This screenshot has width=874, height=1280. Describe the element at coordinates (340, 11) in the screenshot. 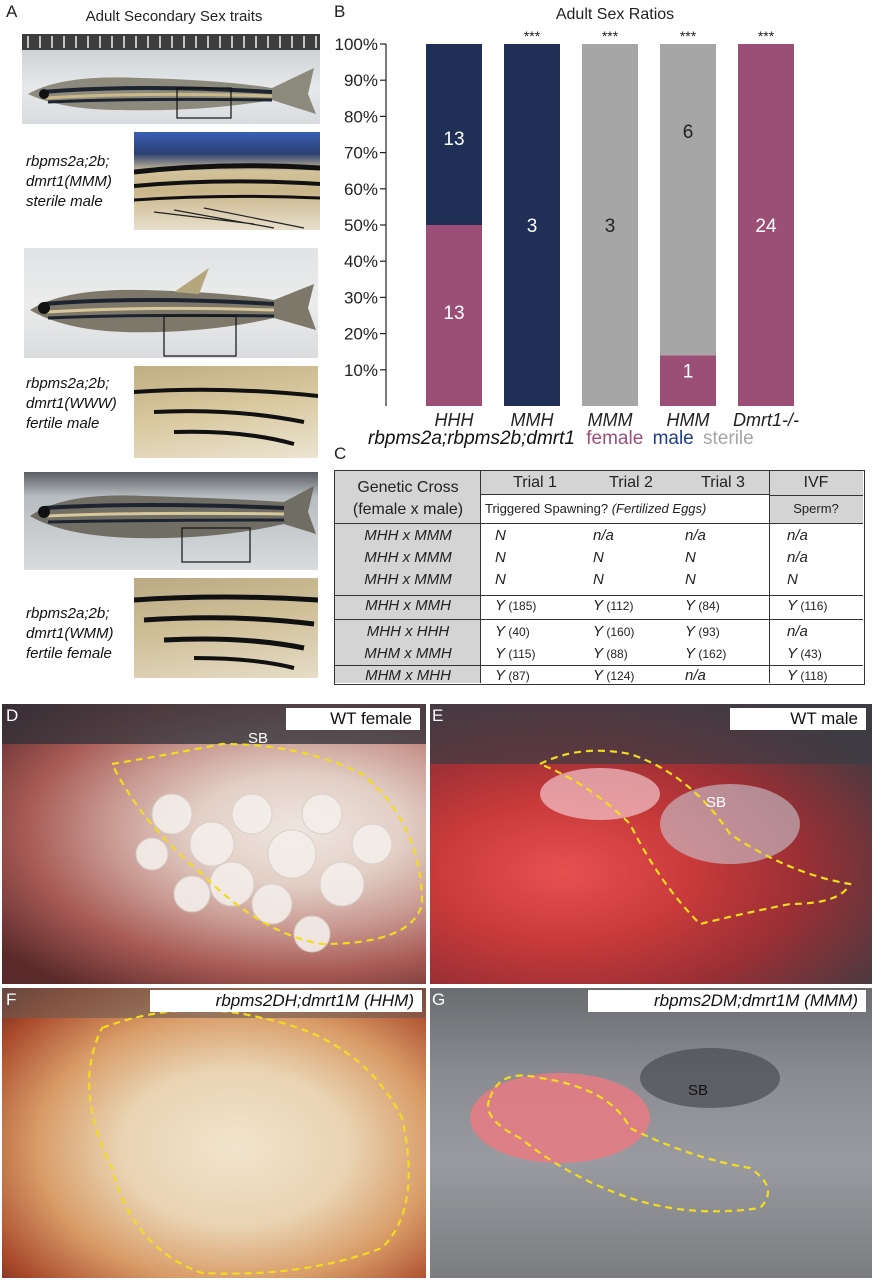

I see `panel-b-label: B` at that location.